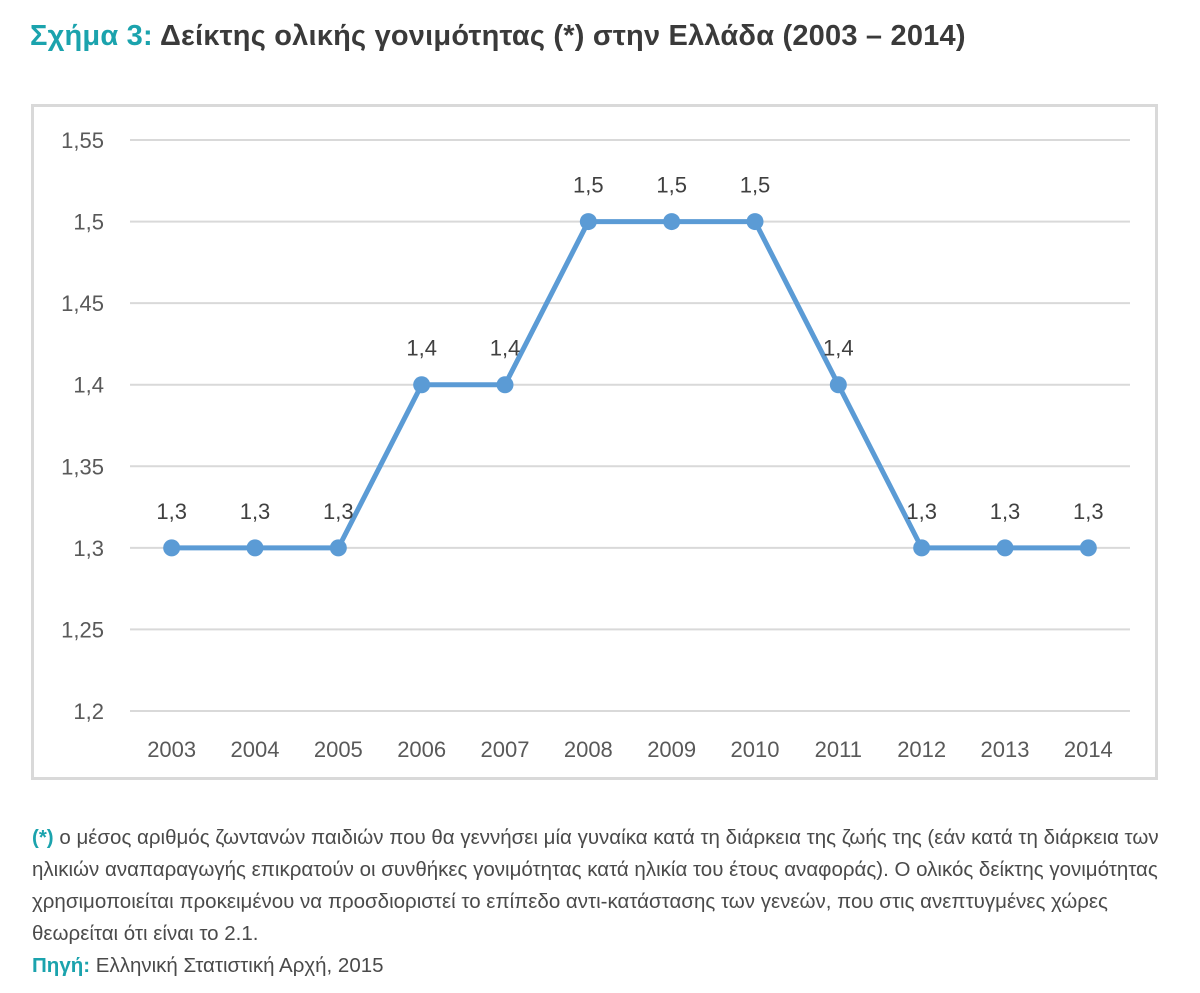 This screenshot has height=993, width=1200. Describe the element at coordinates (88, 548) in the screenshot. I see `y-tick-label: 1,3` at that location.